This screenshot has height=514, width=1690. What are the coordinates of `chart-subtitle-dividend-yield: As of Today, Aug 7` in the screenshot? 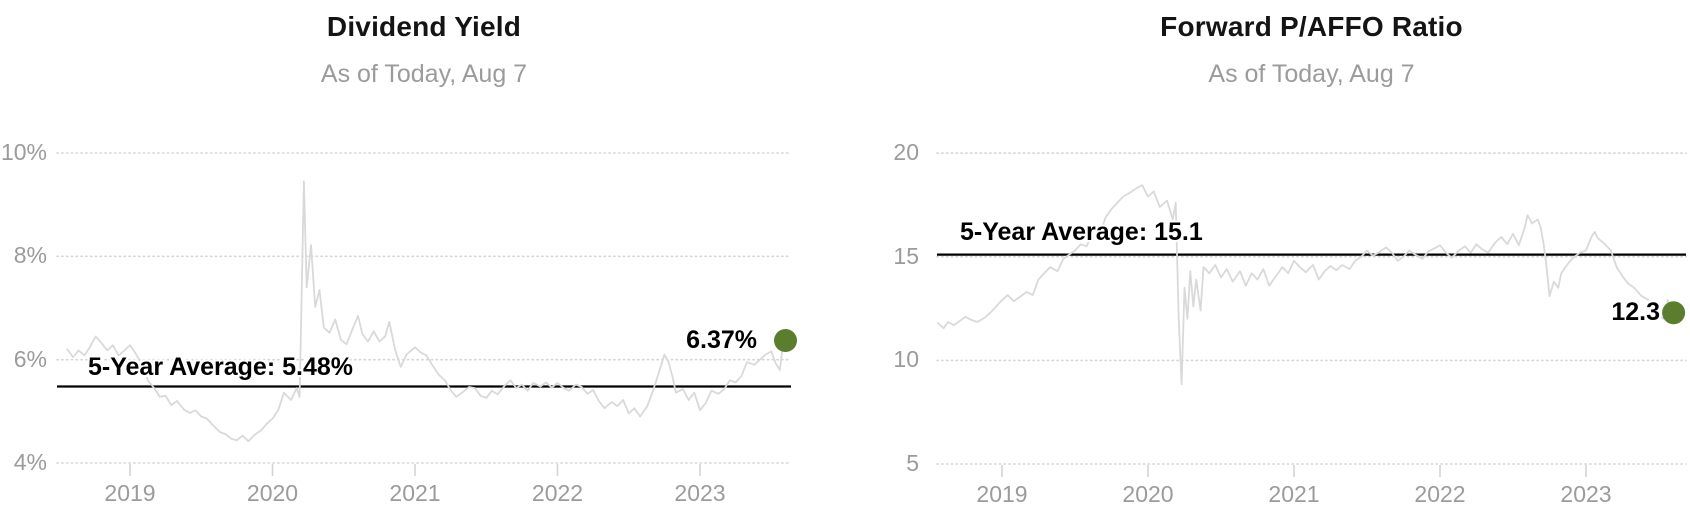 It's located at (424, 74).